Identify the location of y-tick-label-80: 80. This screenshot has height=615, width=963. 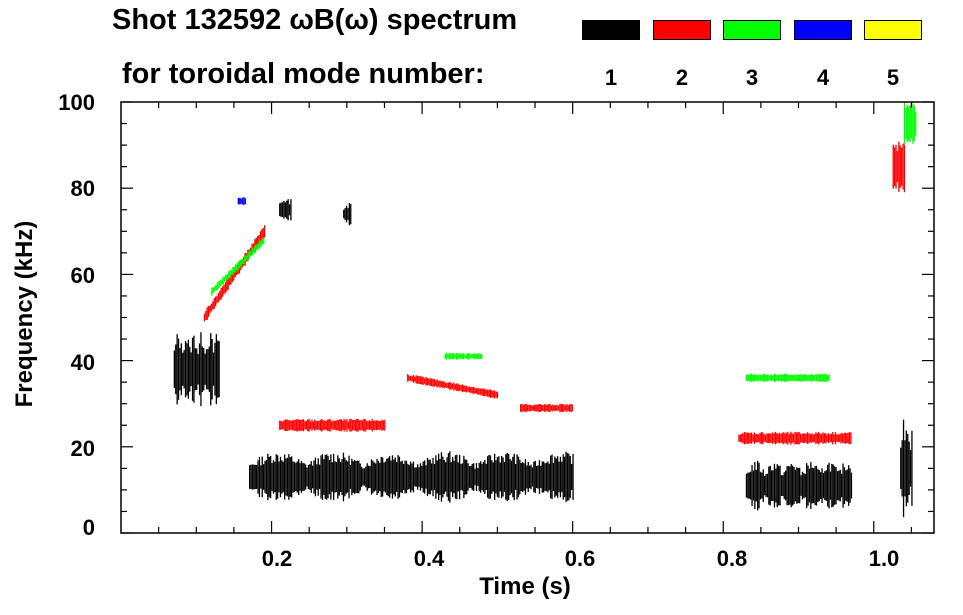
(82, 188).